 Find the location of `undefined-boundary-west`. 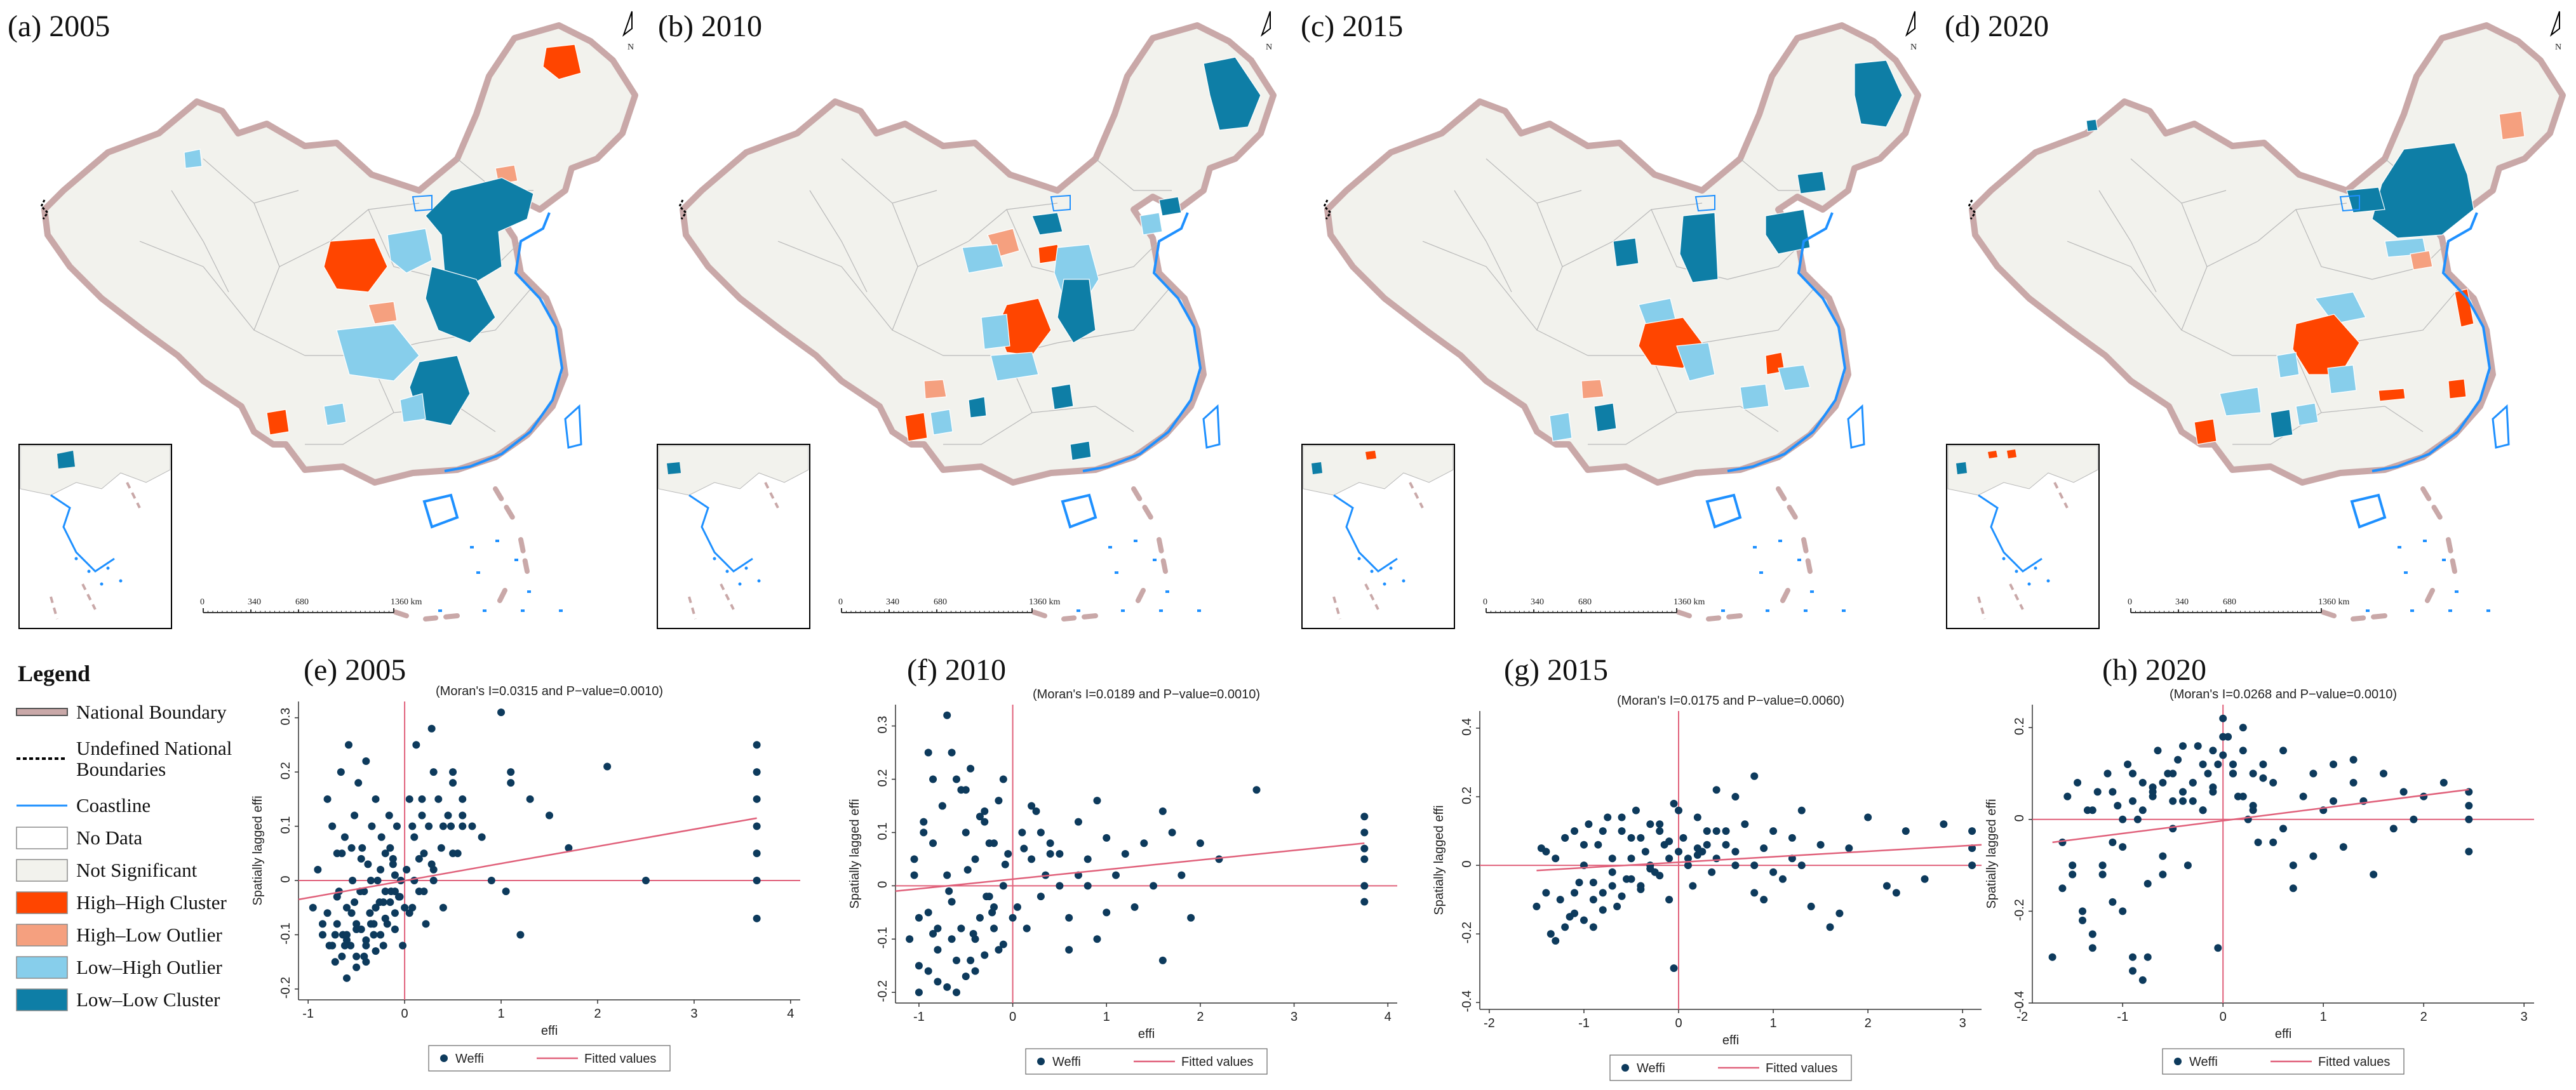

undefined-boundary-west is located at coordinates (682, 209).